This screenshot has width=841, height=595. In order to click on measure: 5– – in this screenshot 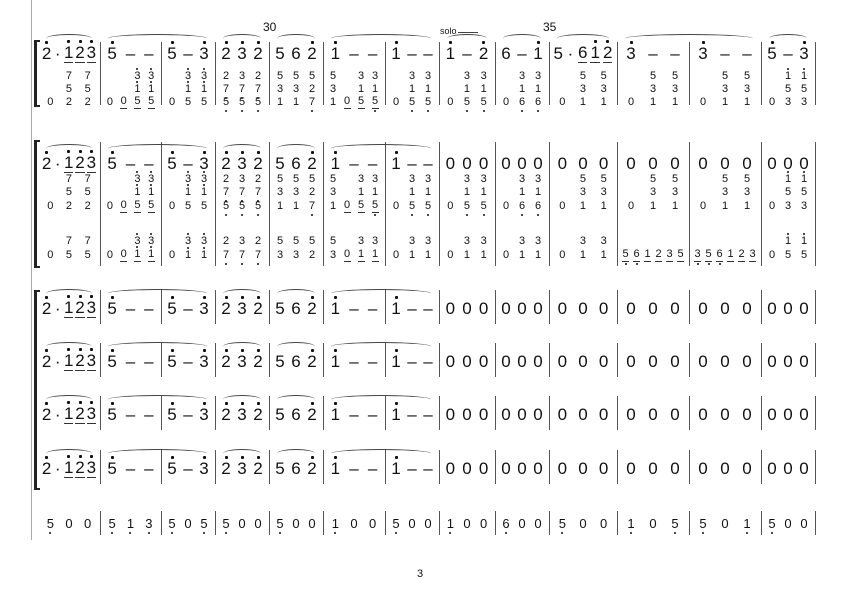, I will do `click(130, 306)`.